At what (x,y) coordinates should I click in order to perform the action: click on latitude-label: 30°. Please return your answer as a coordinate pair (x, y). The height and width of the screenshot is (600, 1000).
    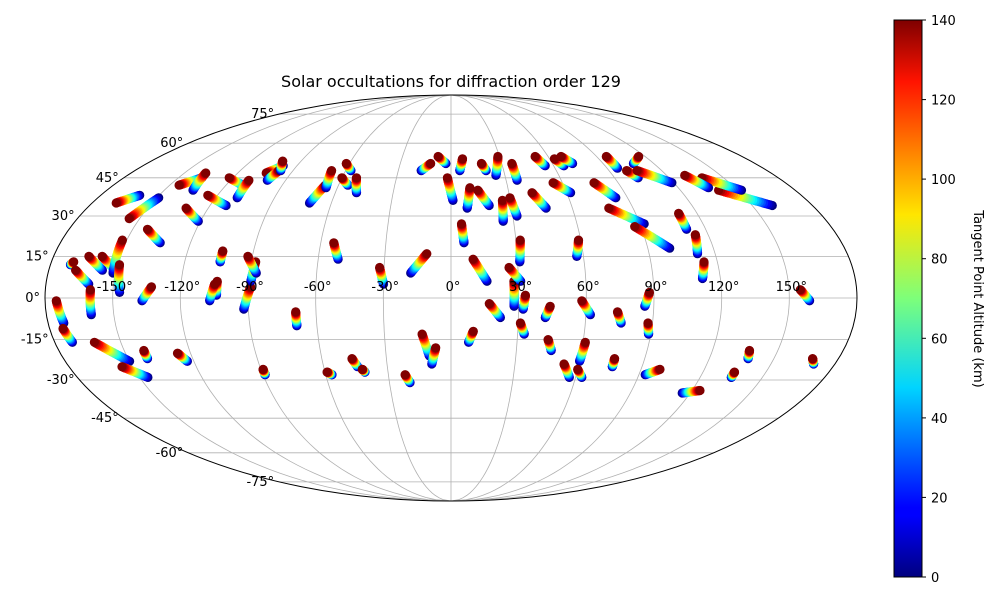
    Looking at the image, I should click on (63, 216).